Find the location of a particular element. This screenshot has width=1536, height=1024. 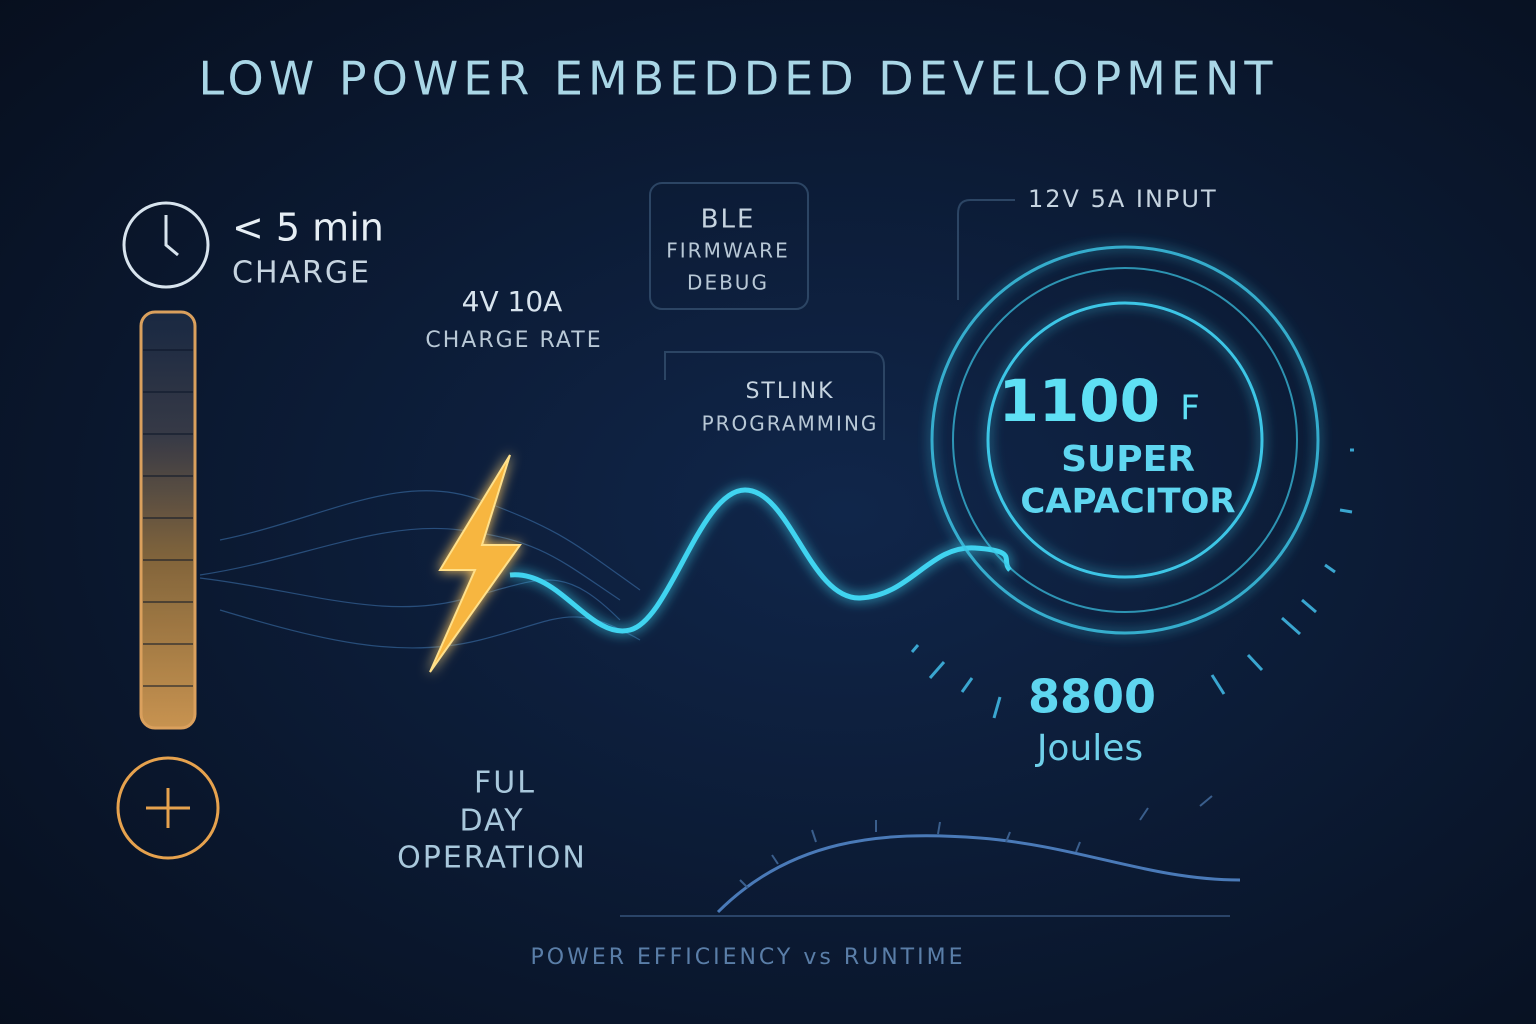

stlink-line: PROGRAMMING is located at coordinates (790, 424).